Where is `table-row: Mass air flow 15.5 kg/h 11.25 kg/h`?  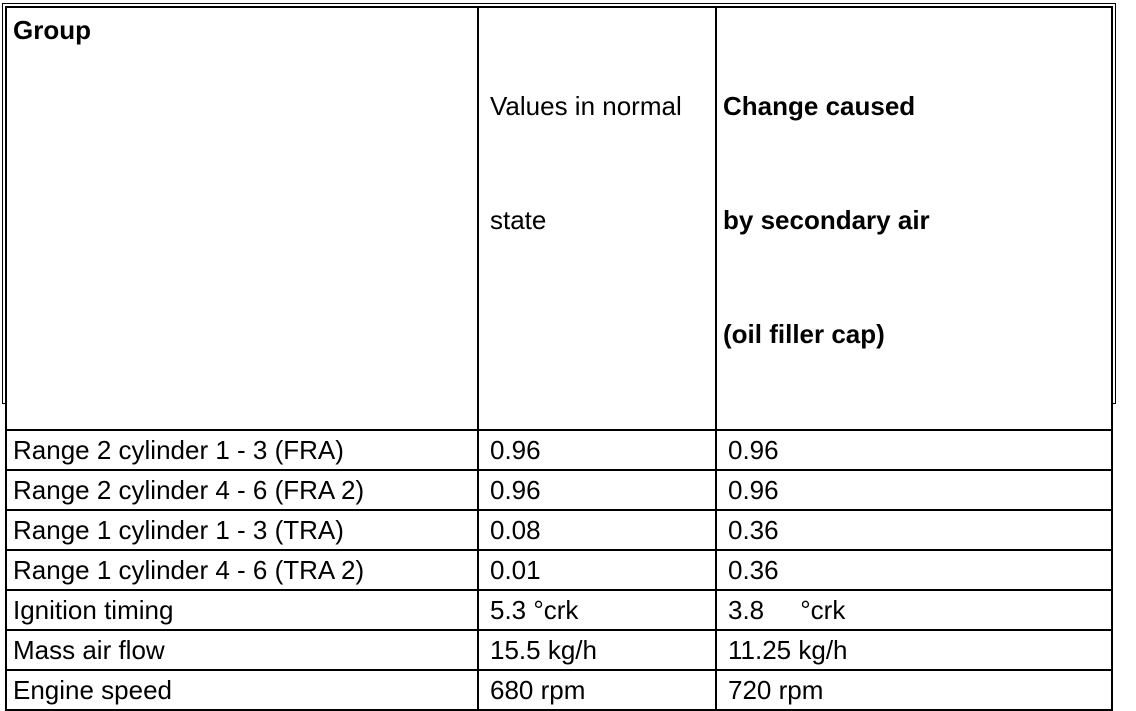
table-row: Mass air flow 15.5 kg/h 11.25 kg/h is located at coordinates (559, 650).